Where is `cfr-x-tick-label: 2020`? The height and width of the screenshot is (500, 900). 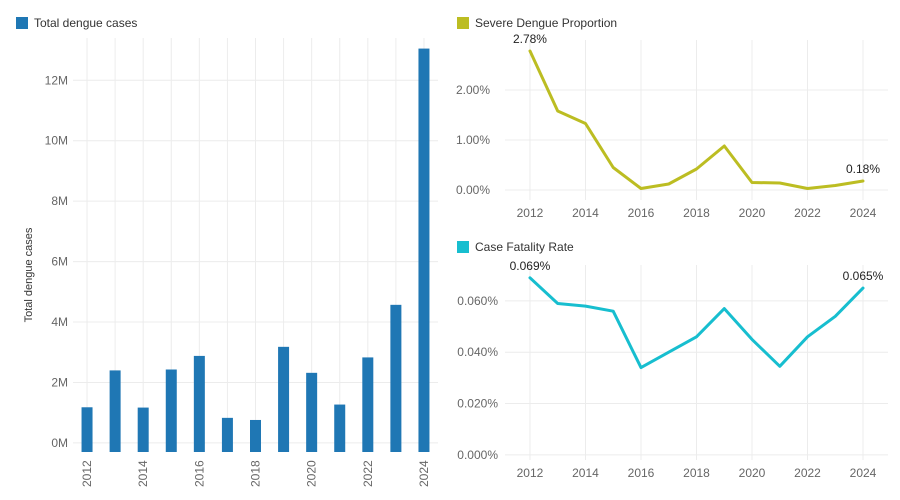
cfr-x-tick-label: 2020 is located at coordinates (752, 473).